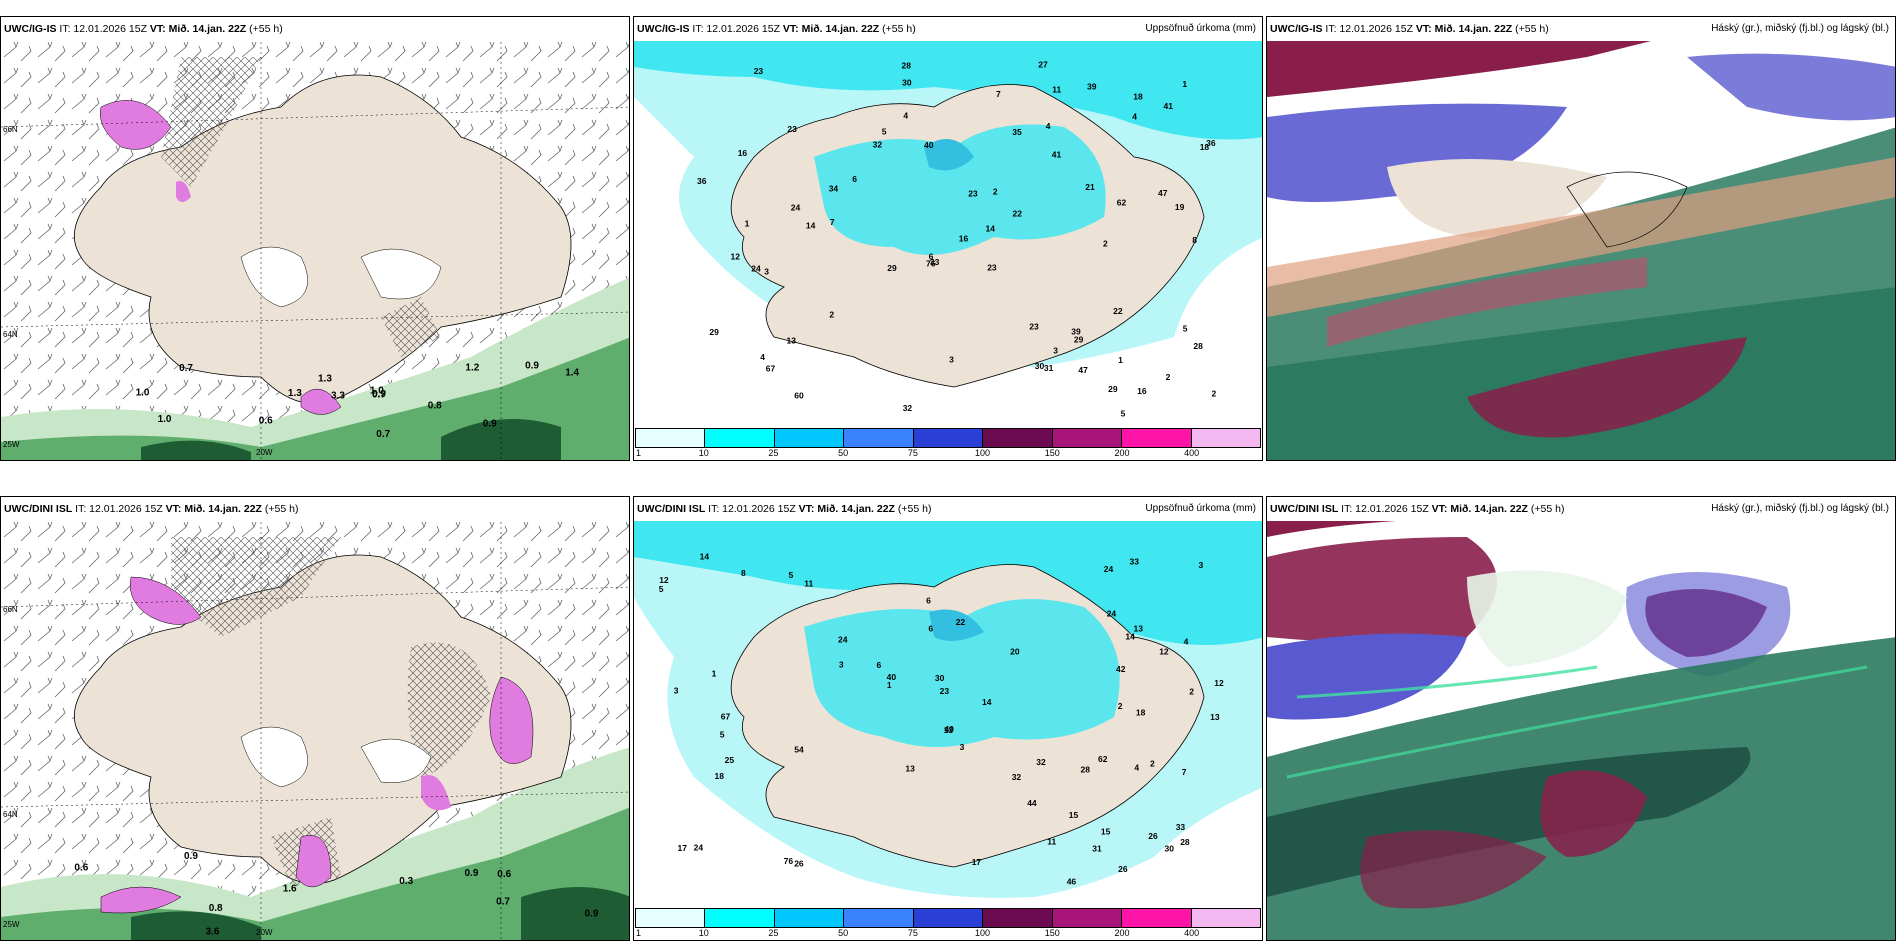 The image size is (1900, 950). Describe the element at coordinates (714, 674) in the screenshot. I see `grid-value: 1` at that location.